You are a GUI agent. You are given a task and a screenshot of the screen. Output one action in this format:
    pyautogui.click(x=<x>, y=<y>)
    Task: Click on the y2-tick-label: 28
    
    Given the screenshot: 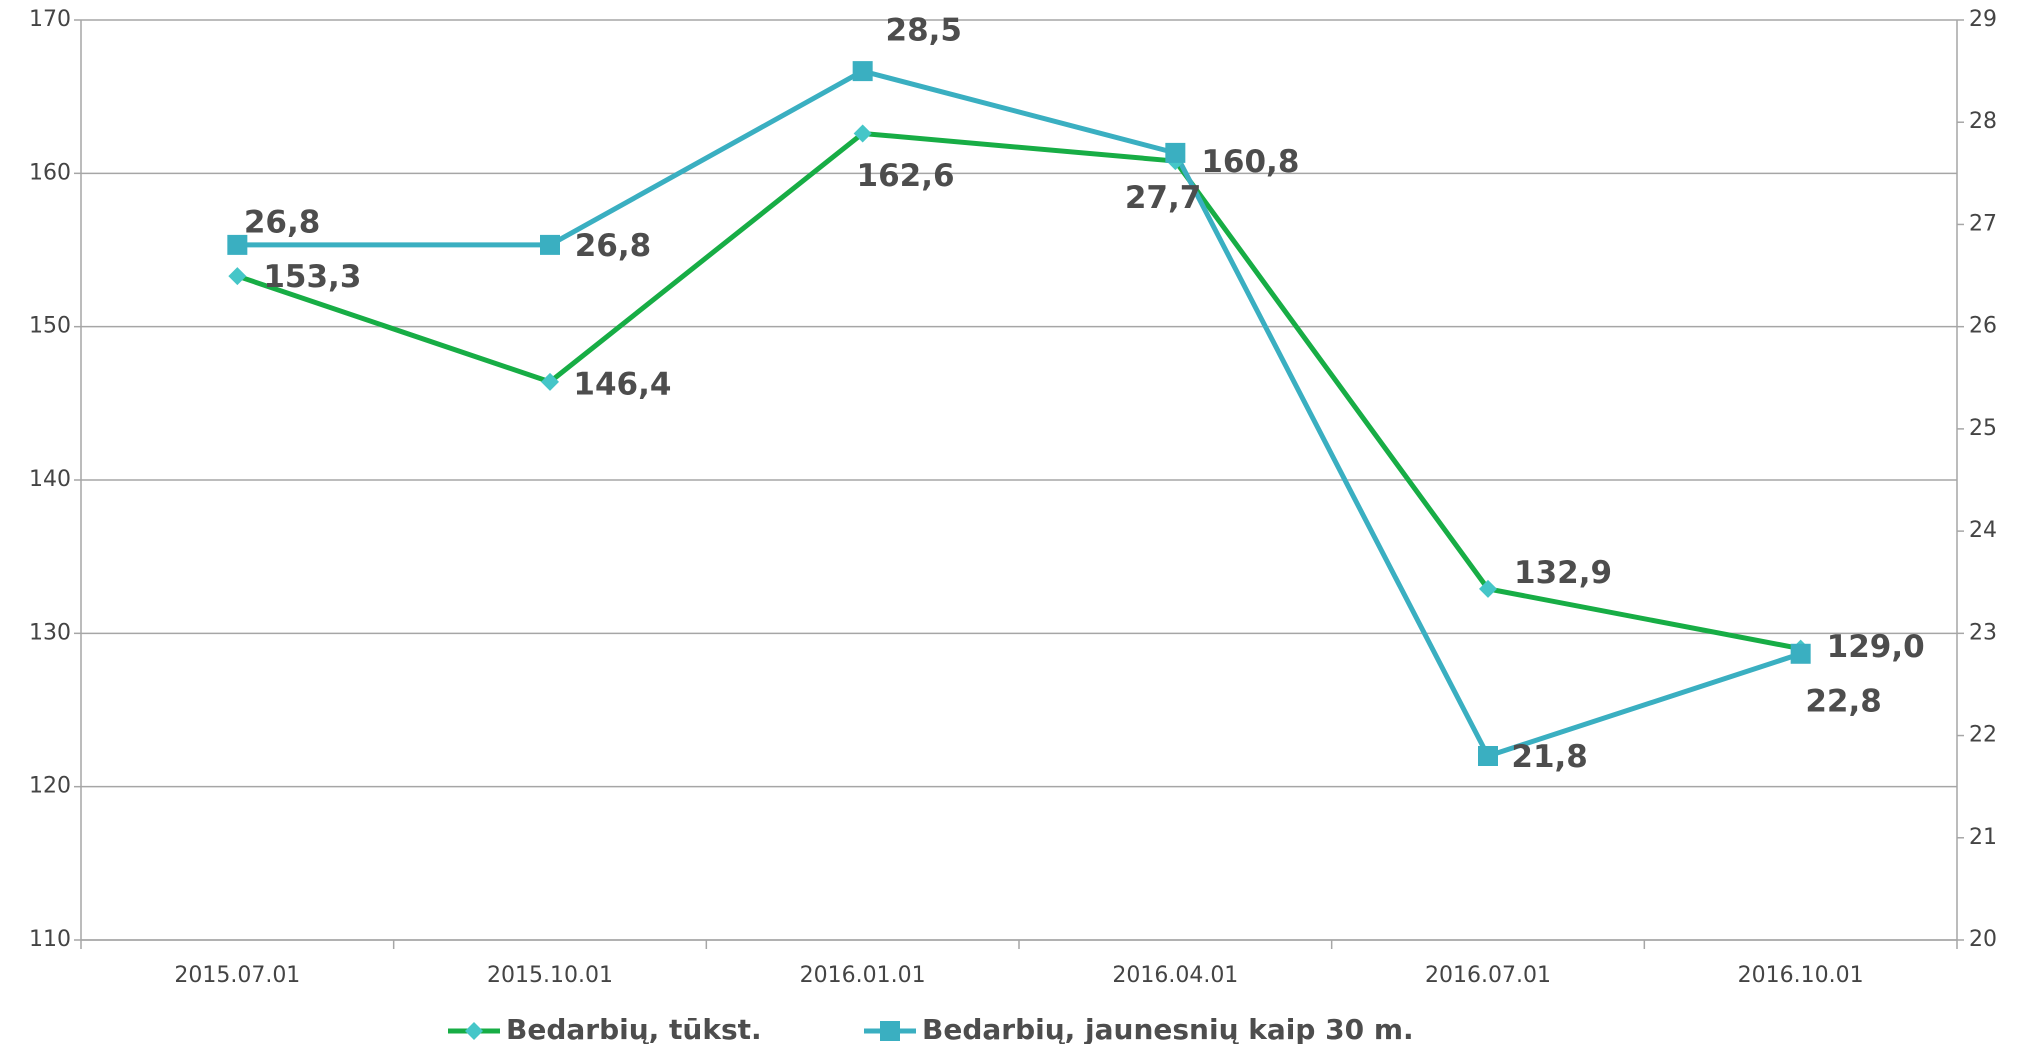 What is the action you would take?
    pyautogui.click(x=1983, y=121)
    